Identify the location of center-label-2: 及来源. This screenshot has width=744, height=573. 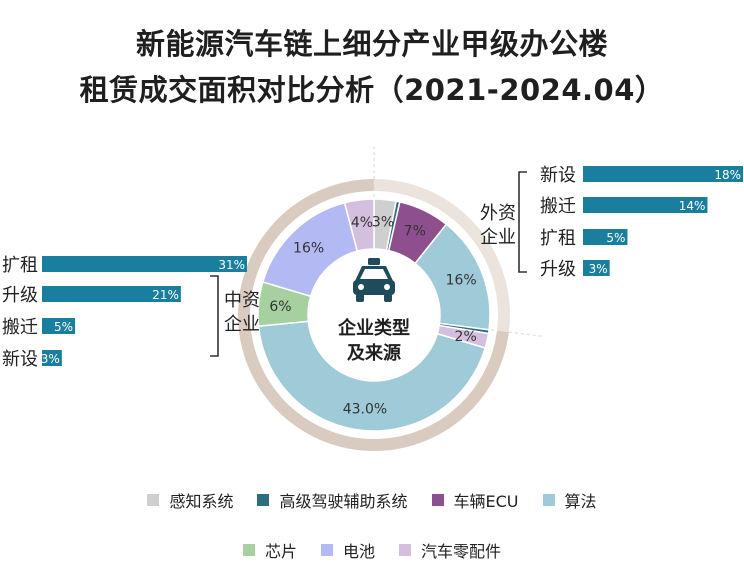
(374, 353).